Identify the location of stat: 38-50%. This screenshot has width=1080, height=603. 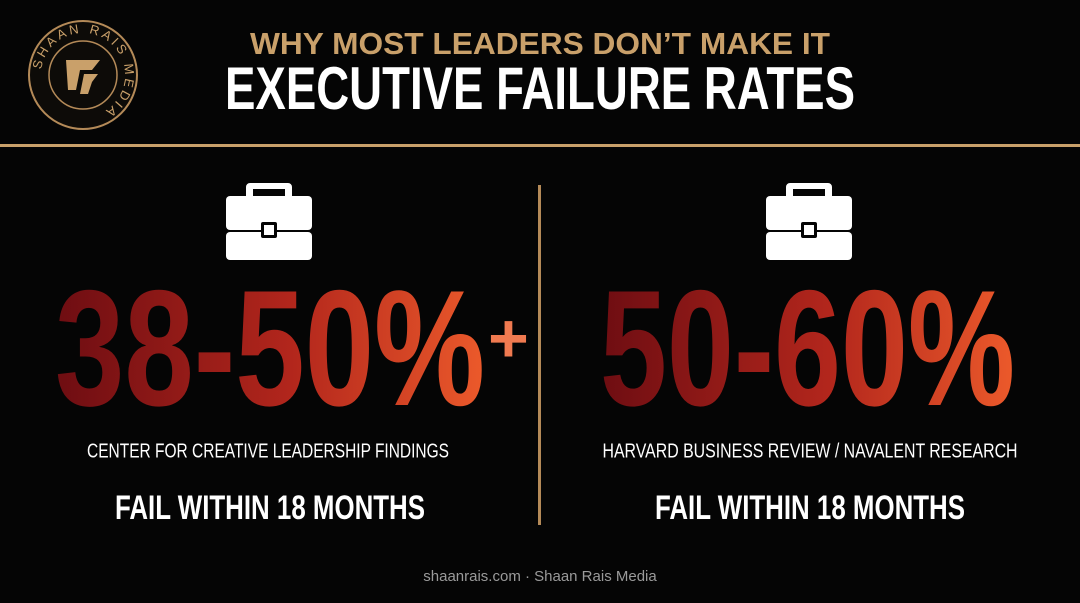
(270, 348).